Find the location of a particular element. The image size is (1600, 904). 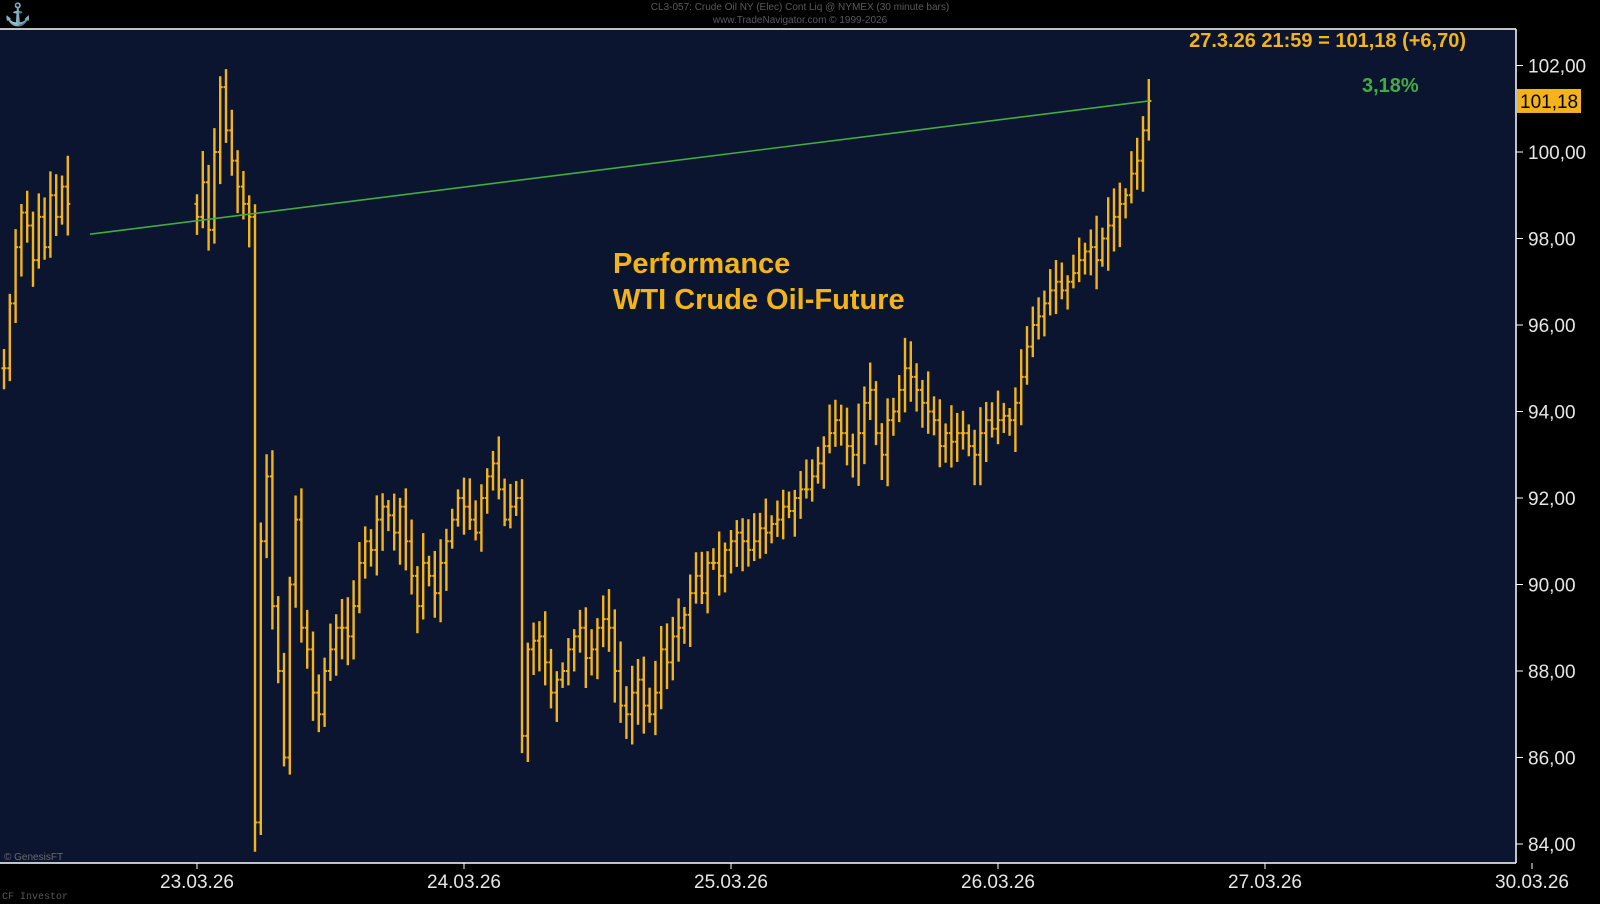

y-tick-label: 100,00 is located at coordinates (1557, 153).